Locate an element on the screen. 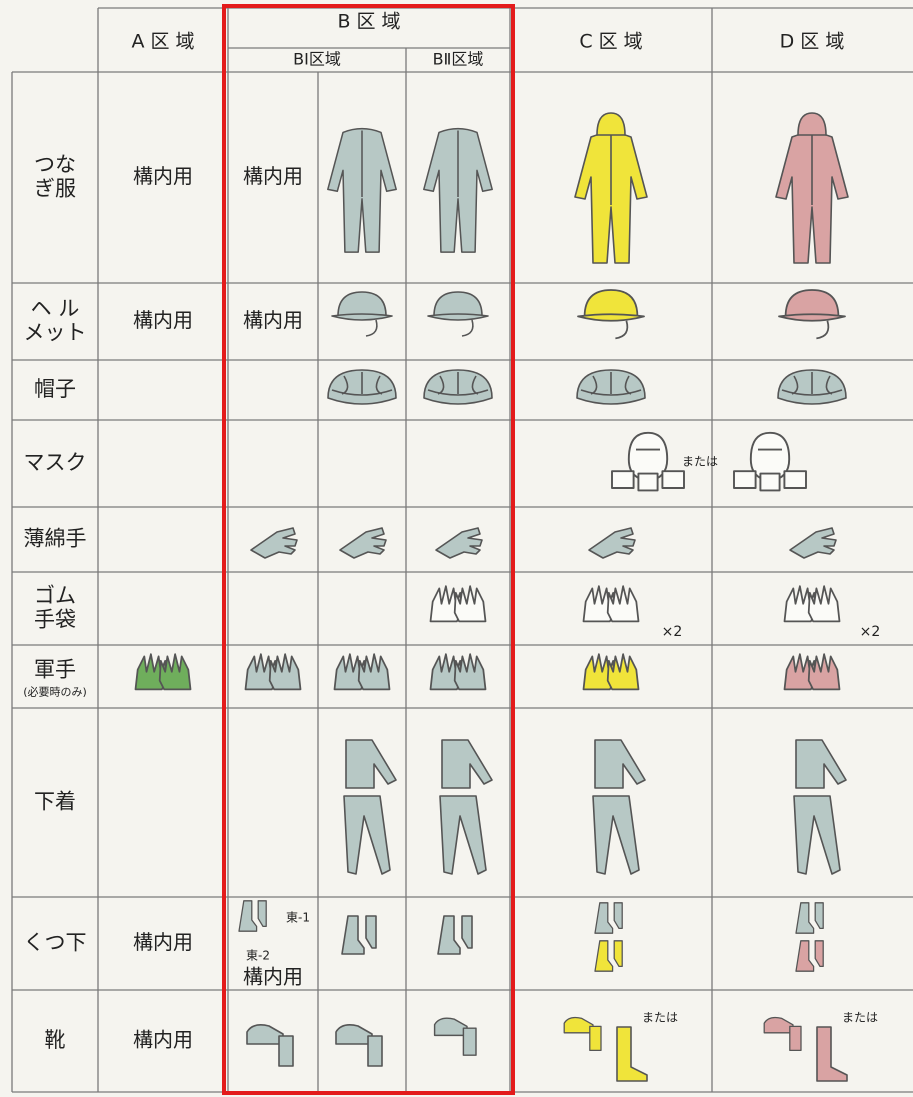 This screenshot has height=1097, width=913. times-two: ×2 is located at coordinates (870, 632).